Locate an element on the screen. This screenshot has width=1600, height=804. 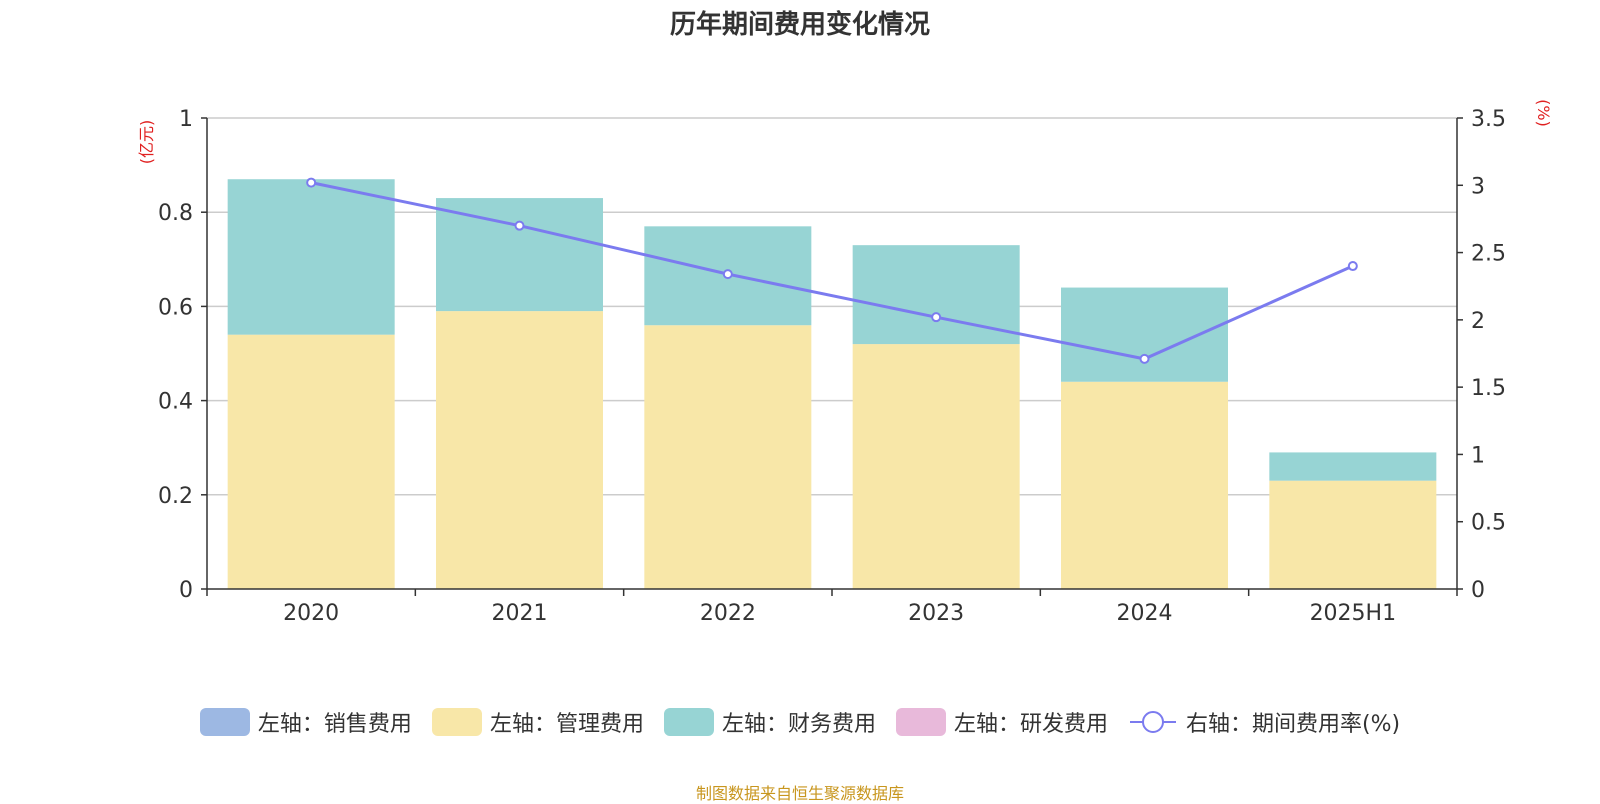
line-series is located at coordinates (832, 271).